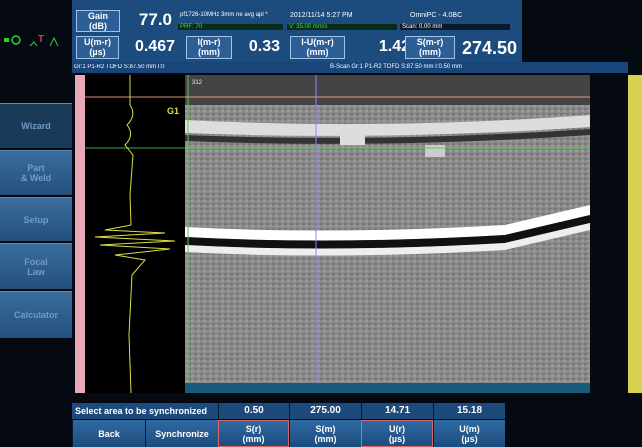 The height and width of the screenshot is (447, 642). Describe the element at coordinates (397, 411) in the screenshot. I see `sync-value: 14.71` at that location.